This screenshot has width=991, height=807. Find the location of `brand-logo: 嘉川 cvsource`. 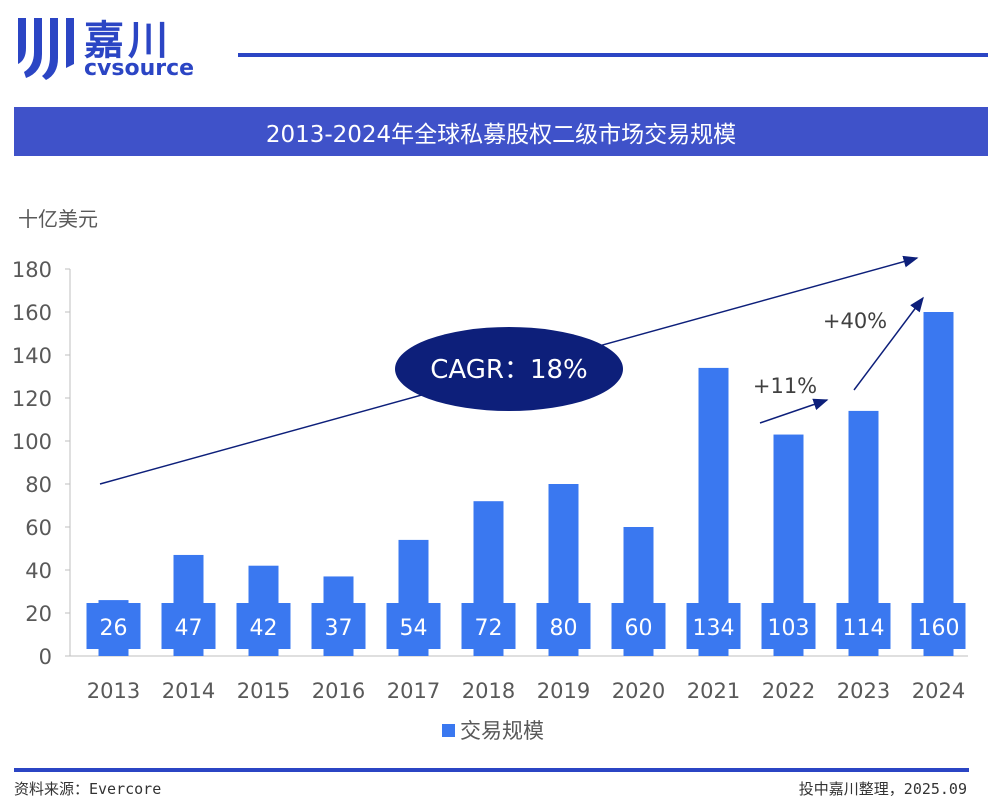

brand-logo: 嘉川 cvsource is located at coordinates (112, 44).